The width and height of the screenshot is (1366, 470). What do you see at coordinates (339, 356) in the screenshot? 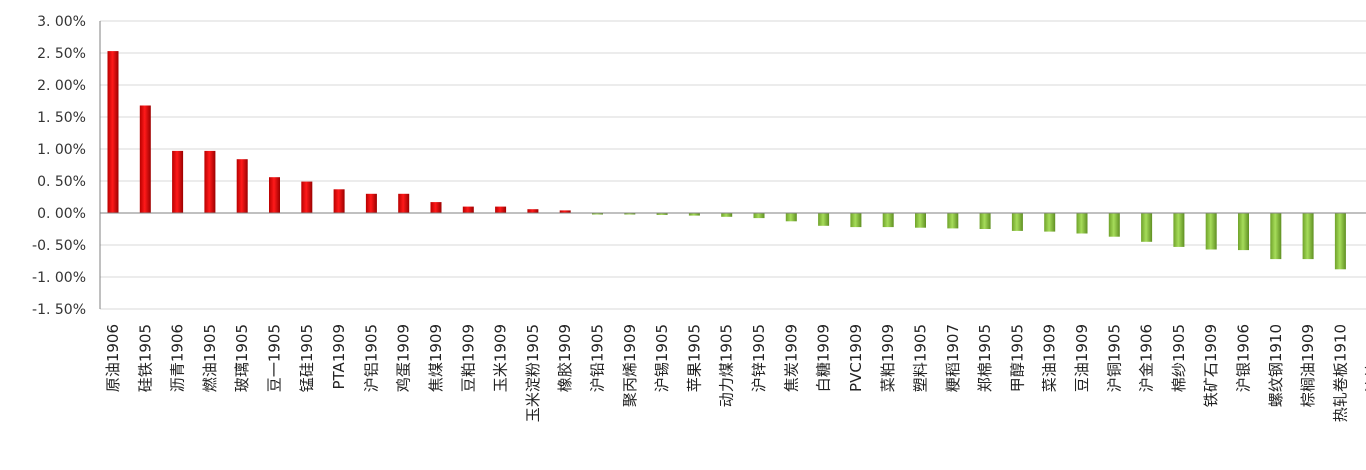
I see `x-category-label: PTA1909` at bounding box center [339, 356].